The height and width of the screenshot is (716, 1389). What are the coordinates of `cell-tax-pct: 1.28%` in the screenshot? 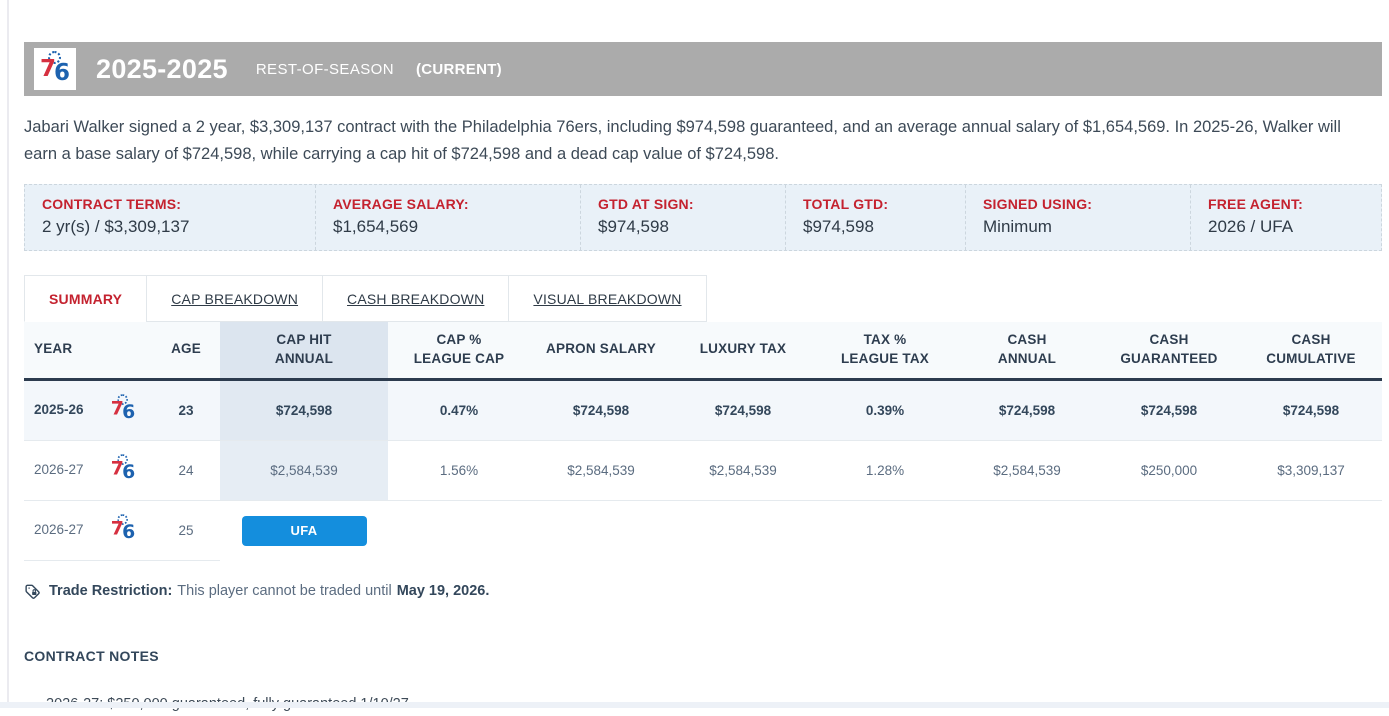 It's located at (885, 470).